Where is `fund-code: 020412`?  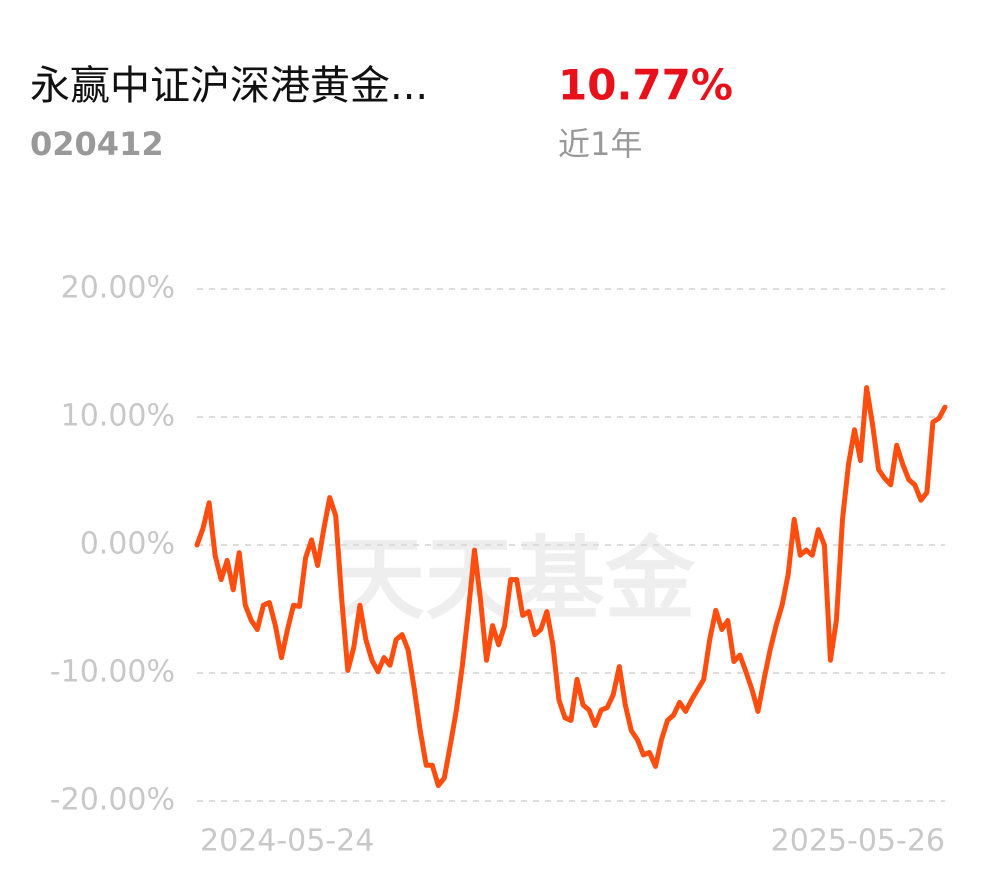
fund-code: 020412 is located at coordinates (97, 144).